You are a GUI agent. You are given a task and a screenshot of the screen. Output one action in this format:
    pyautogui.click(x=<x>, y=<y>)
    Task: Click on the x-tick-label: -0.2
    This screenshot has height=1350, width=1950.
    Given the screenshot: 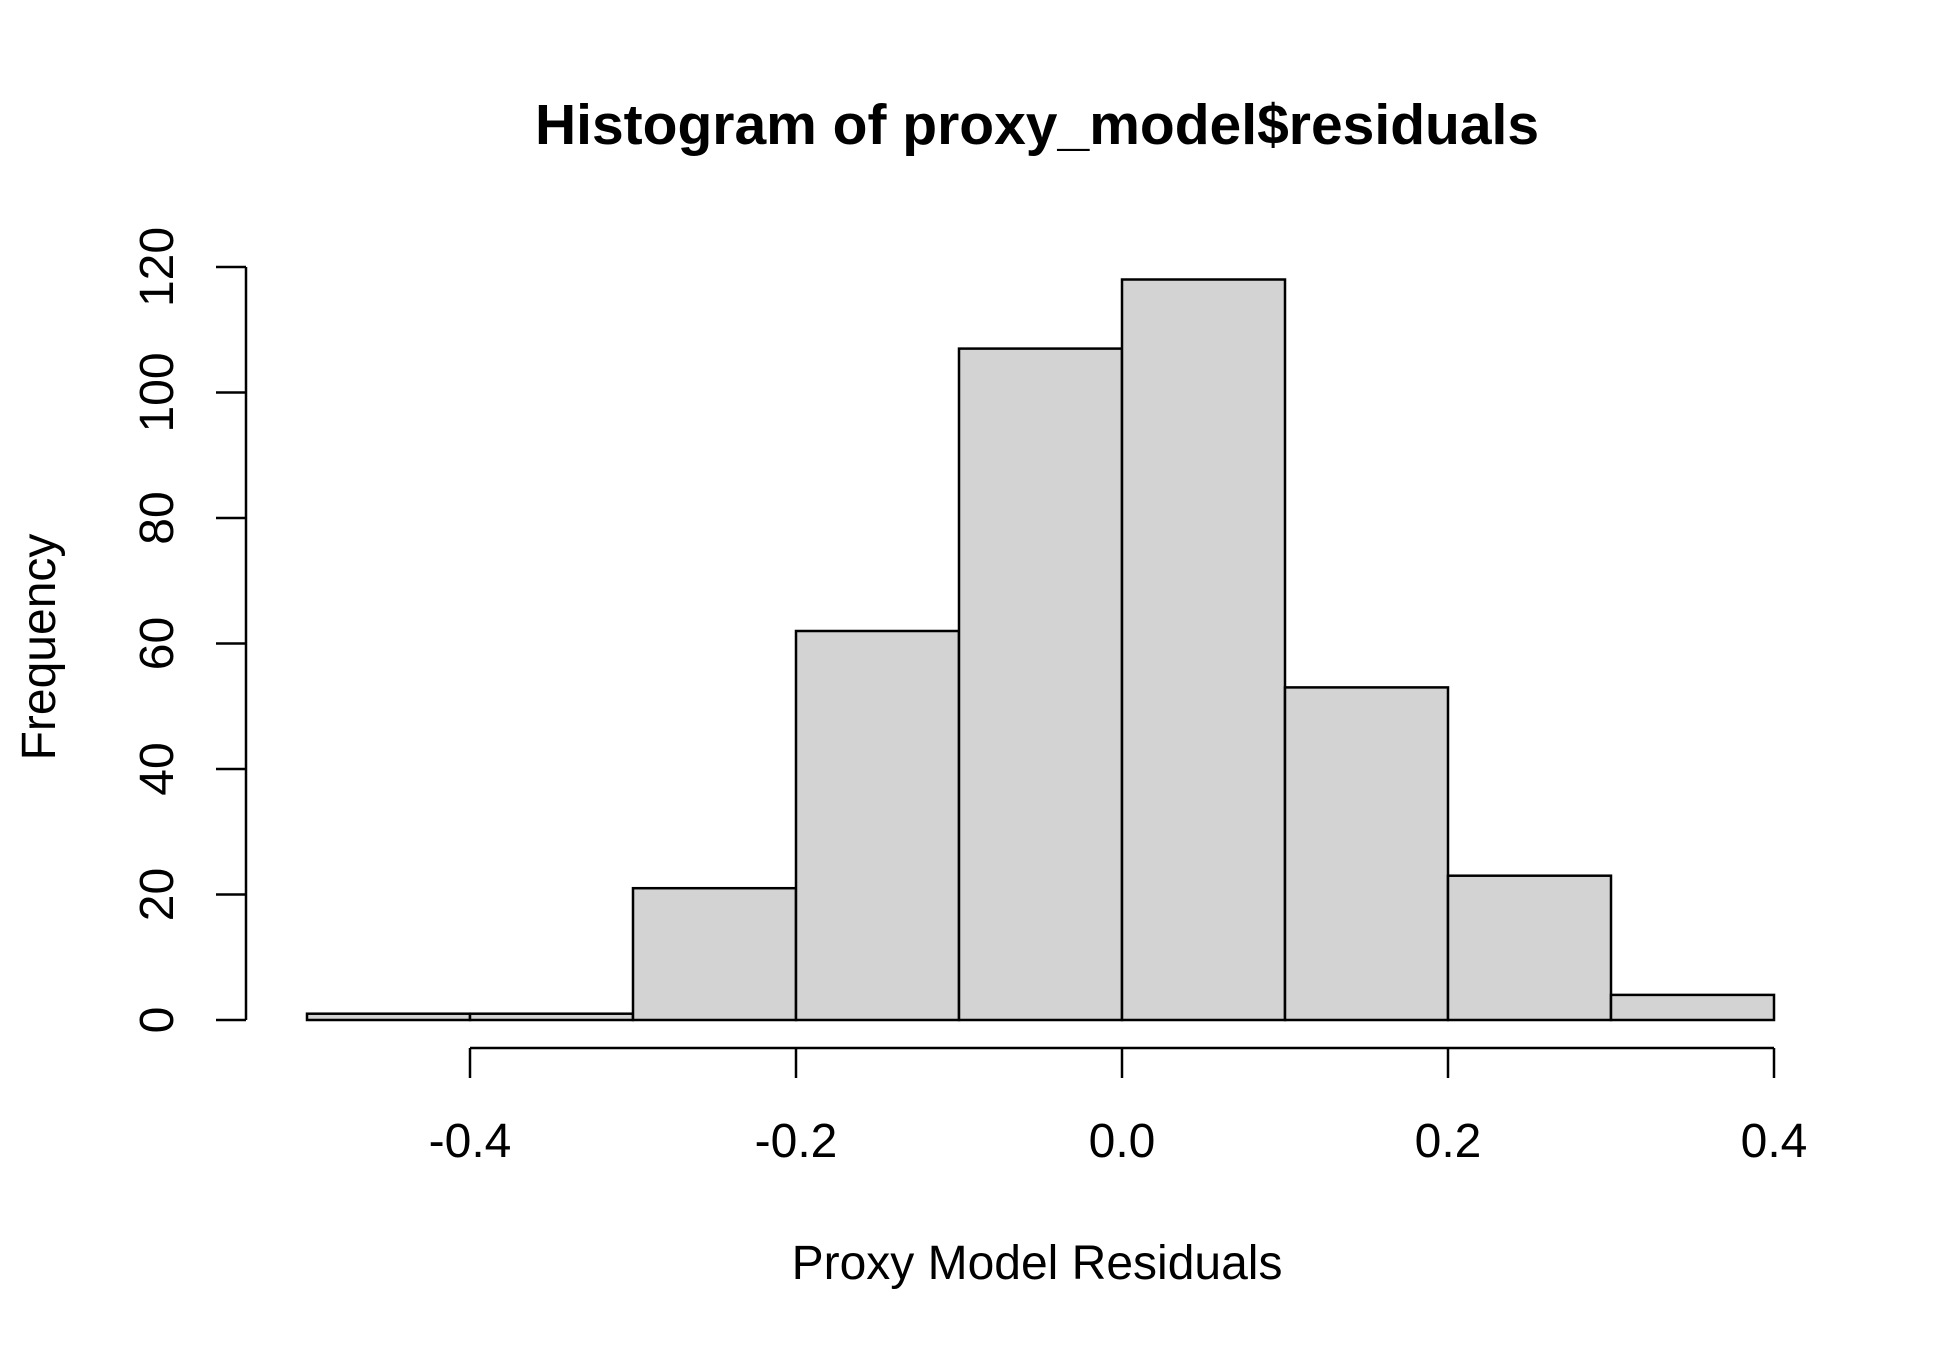 What is the action you would take?
    pyautogui.click(x=796, y=1141)
    